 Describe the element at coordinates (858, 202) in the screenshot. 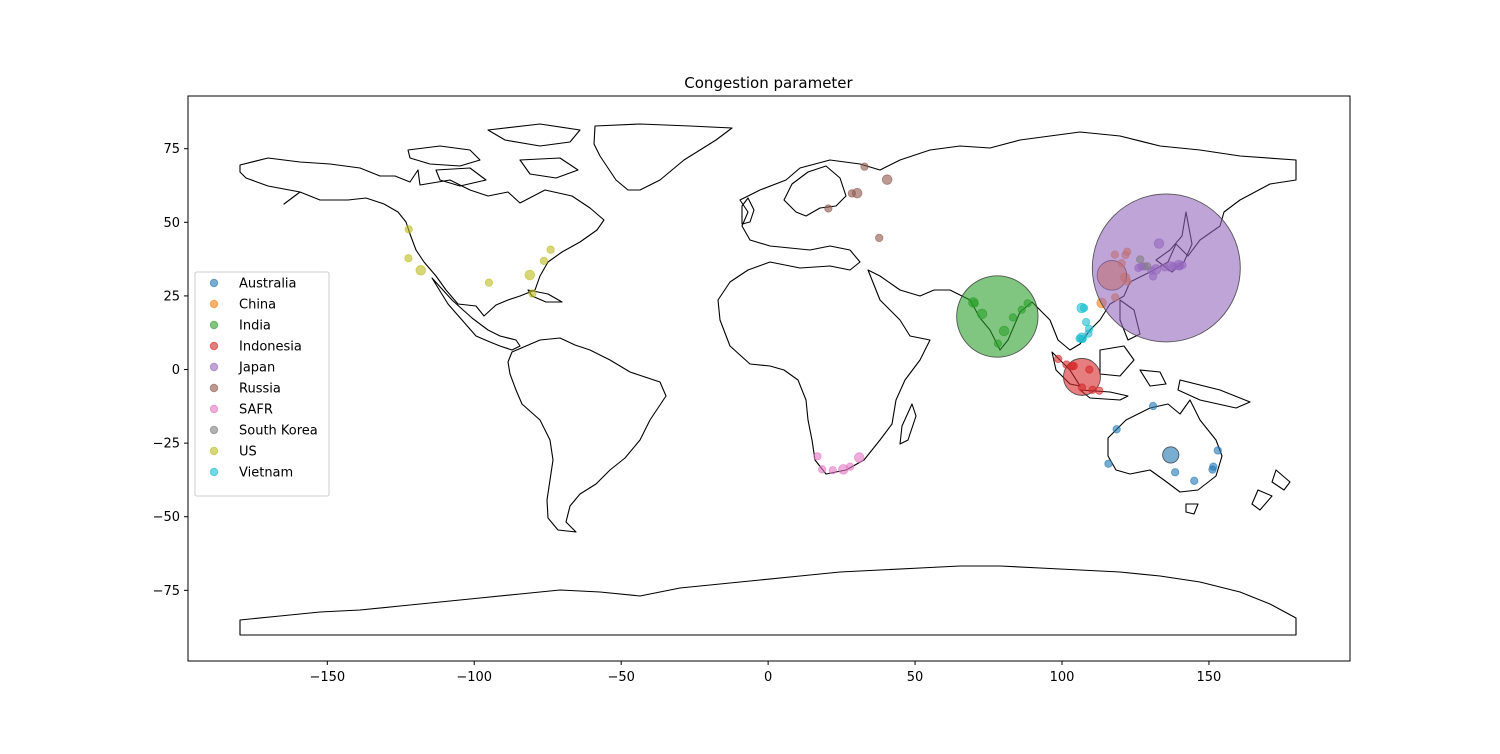

I see `series-russia` at that location.